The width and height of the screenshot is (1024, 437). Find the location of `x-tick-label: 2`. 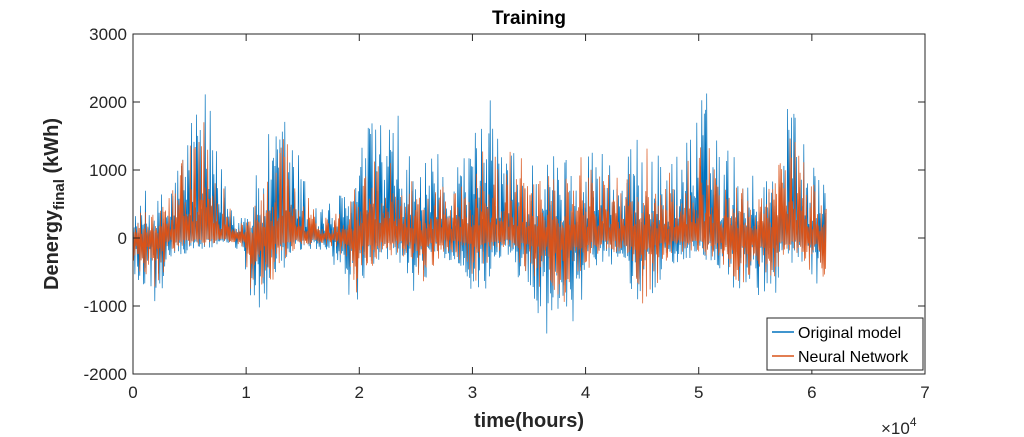

x-tick-label: 2 is located at coordinates (359, 392).